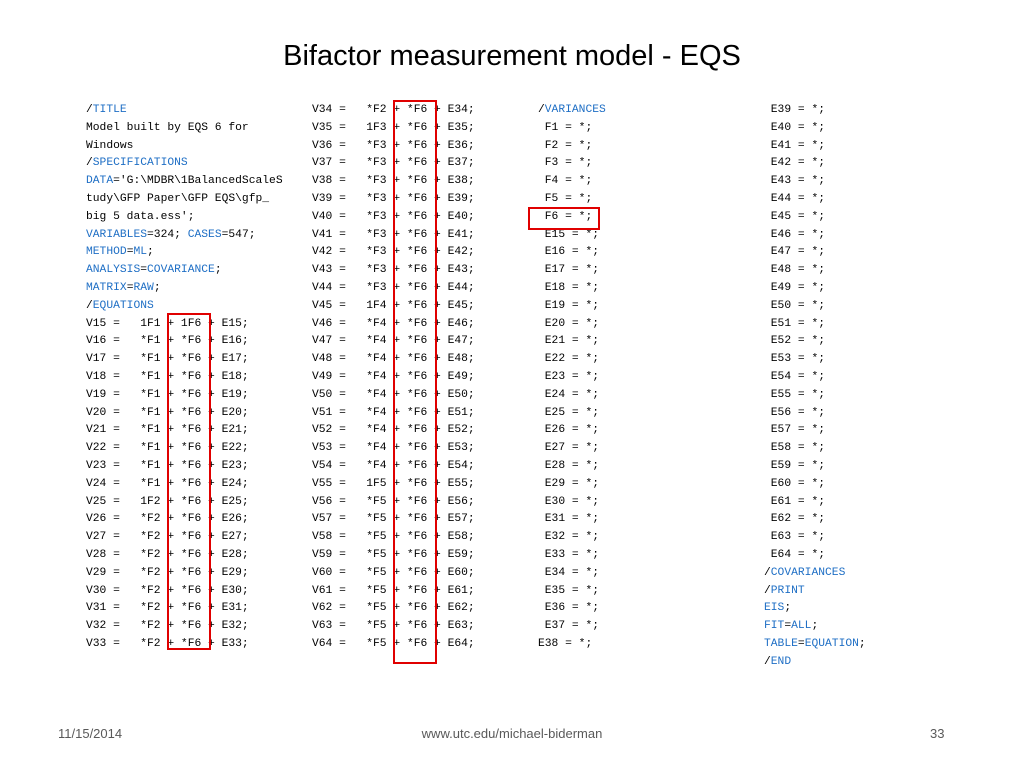  What do you see at coordinates (795, 341) in the screenshot?
I see `variance-code-line: E52 = *;` at bounding box center [795, 341].